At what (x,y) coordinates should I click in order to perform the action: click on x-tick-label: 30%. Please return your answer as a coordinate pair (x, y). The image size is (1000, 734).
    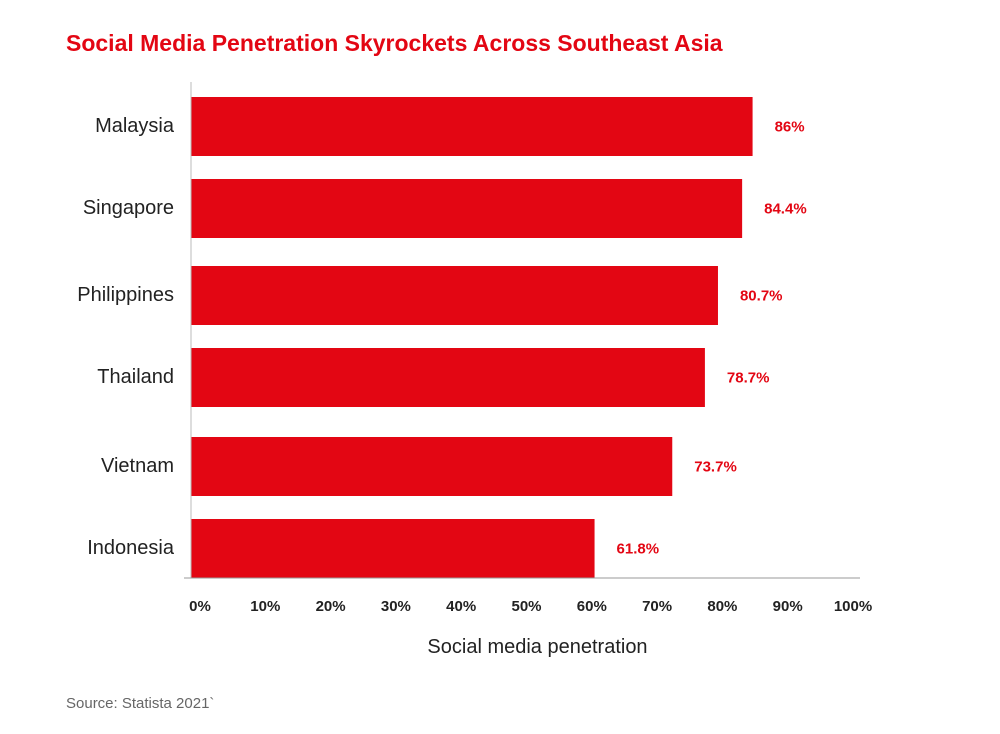
    Looking at the image, I should click on (396, 606).